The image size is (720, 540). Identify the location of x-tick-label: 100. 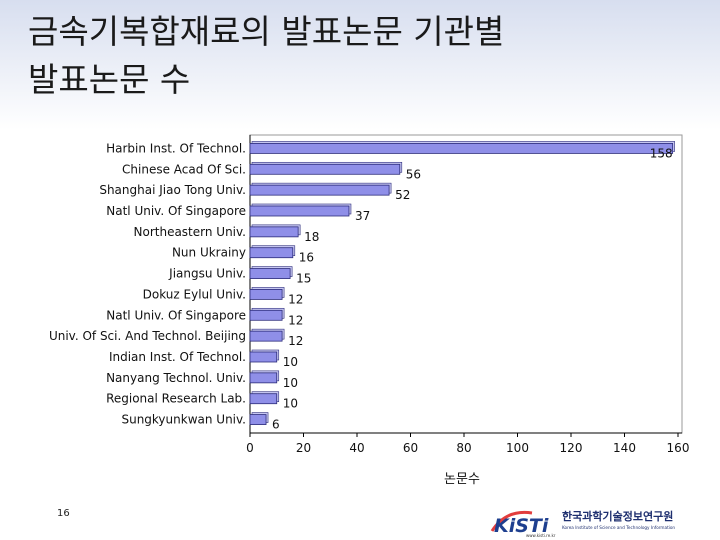
(517, 448).